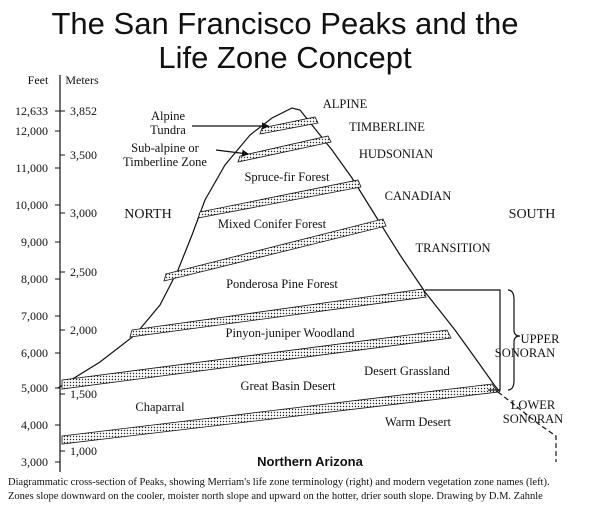 Image resolution: width=591 pixels, height=520 pixels. Describe the element at coordinates (287, 177) in the screenshot. I see `label: Spruce-fir Forest` at that location.